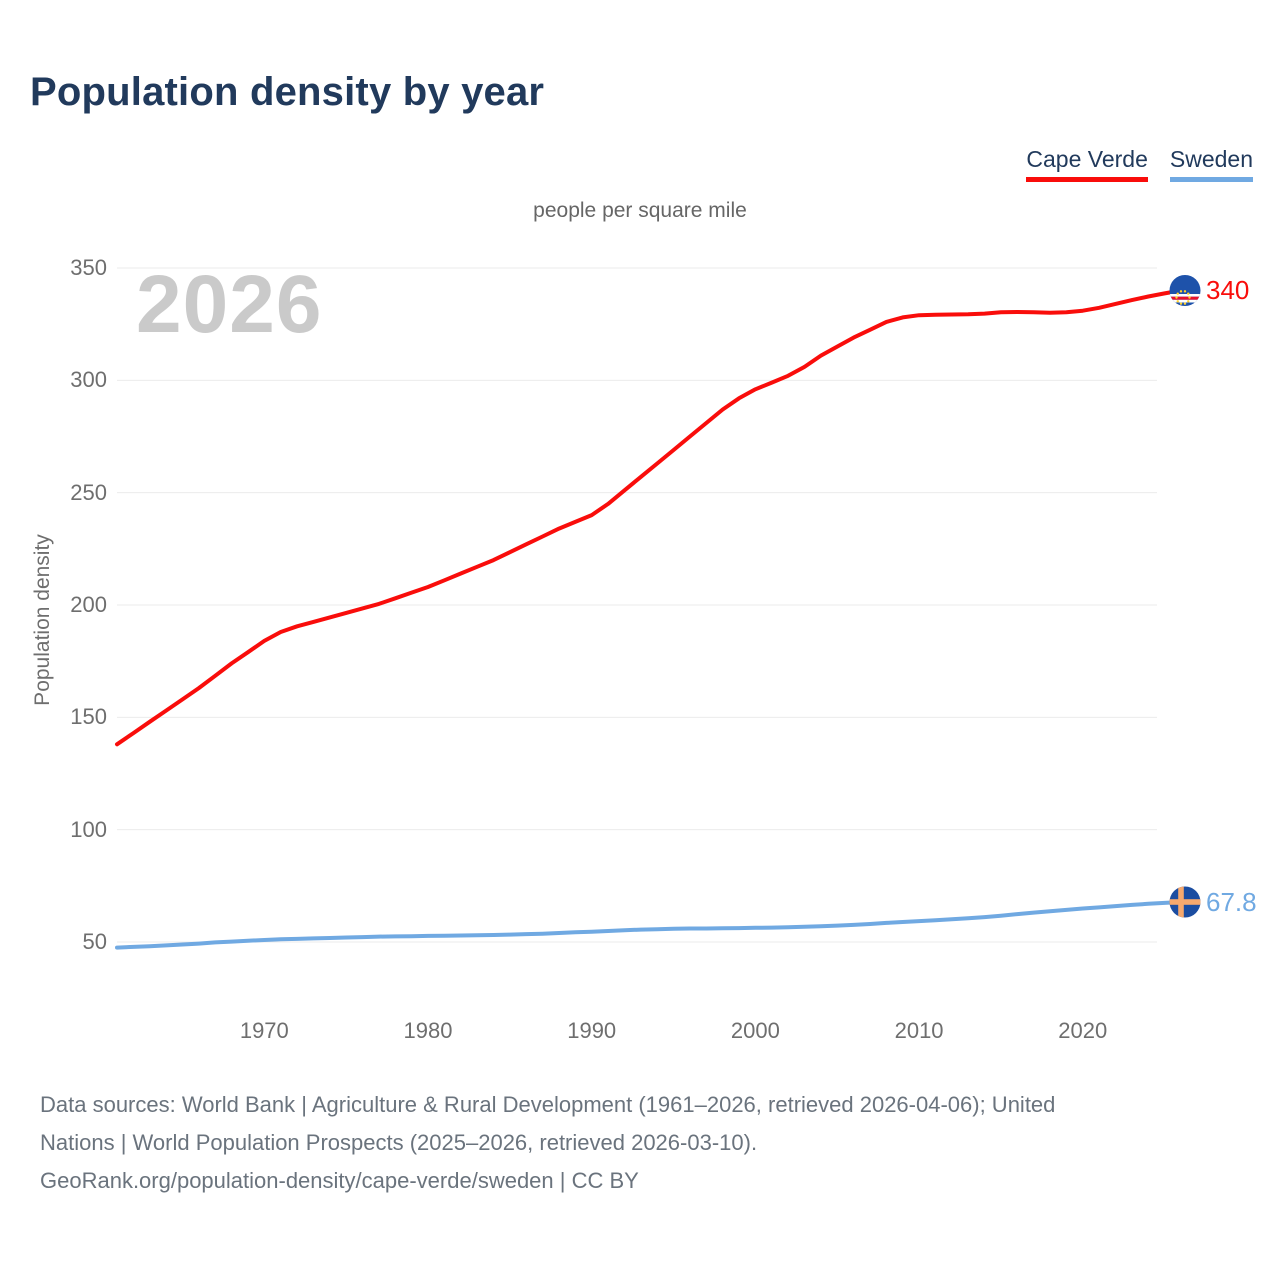 This screenshot has width=1280, height=1280. What do you see at coordinates (640, 210) in the screenshot?
I see `chart-units-label: people per square mile` at bounding box center [640, 210].